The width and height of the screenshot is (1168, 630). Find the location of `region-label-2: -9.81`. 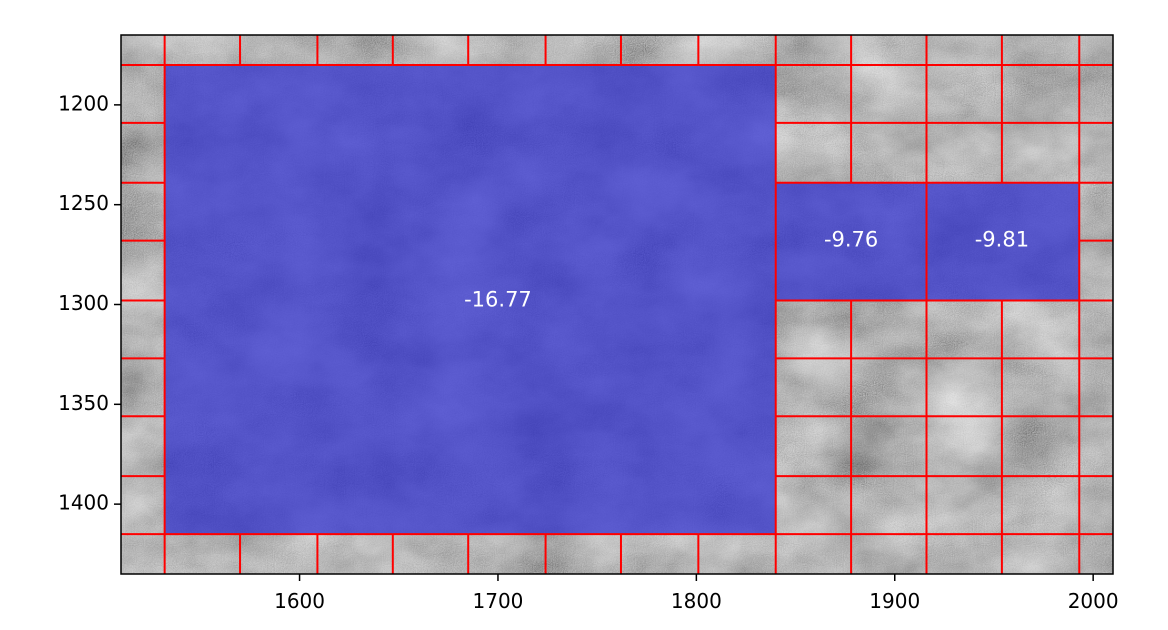

region-label-2: -9.81 is located at coordinates (1002, 240).